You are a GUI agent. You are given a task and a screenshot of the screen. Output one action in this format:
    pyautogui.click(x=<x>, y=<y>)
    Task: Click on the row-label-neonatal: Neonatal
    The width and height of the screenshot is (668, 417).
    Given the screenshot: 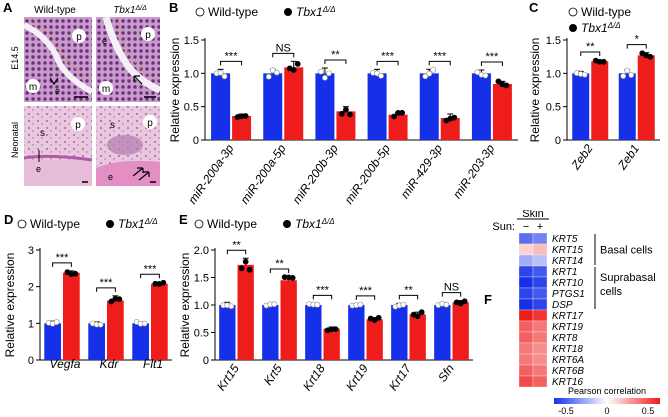 What is the action you would take?
    pyautogui.click(x=15, y=140)
    